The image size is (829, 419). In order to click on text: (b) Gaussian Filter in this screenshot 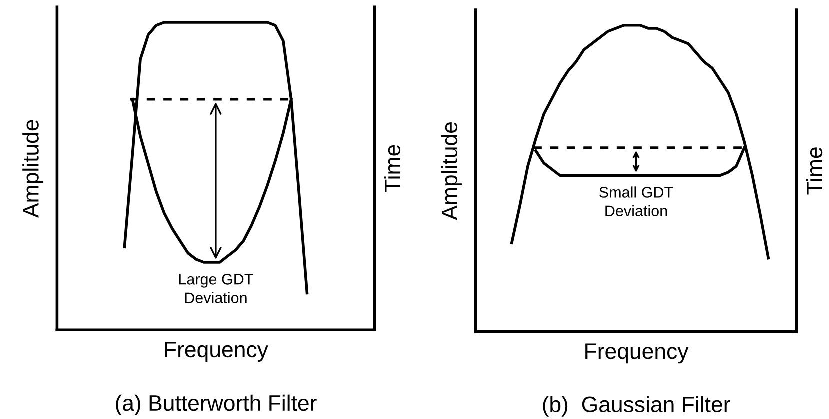, I will do `click(636, 406)`.